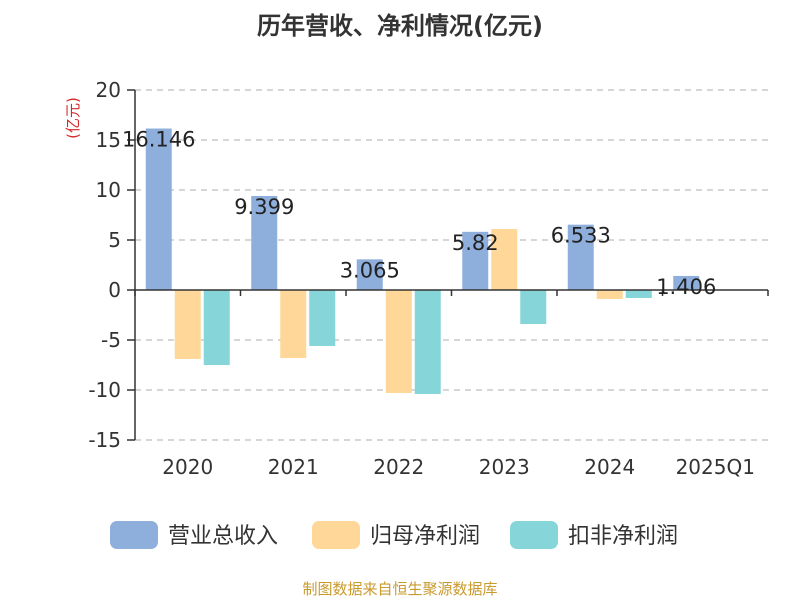  What do you see at coordinates (425, 536) in the screenshot?
I see `legend-label: 归母净利润` at bounding box center [425, 536].